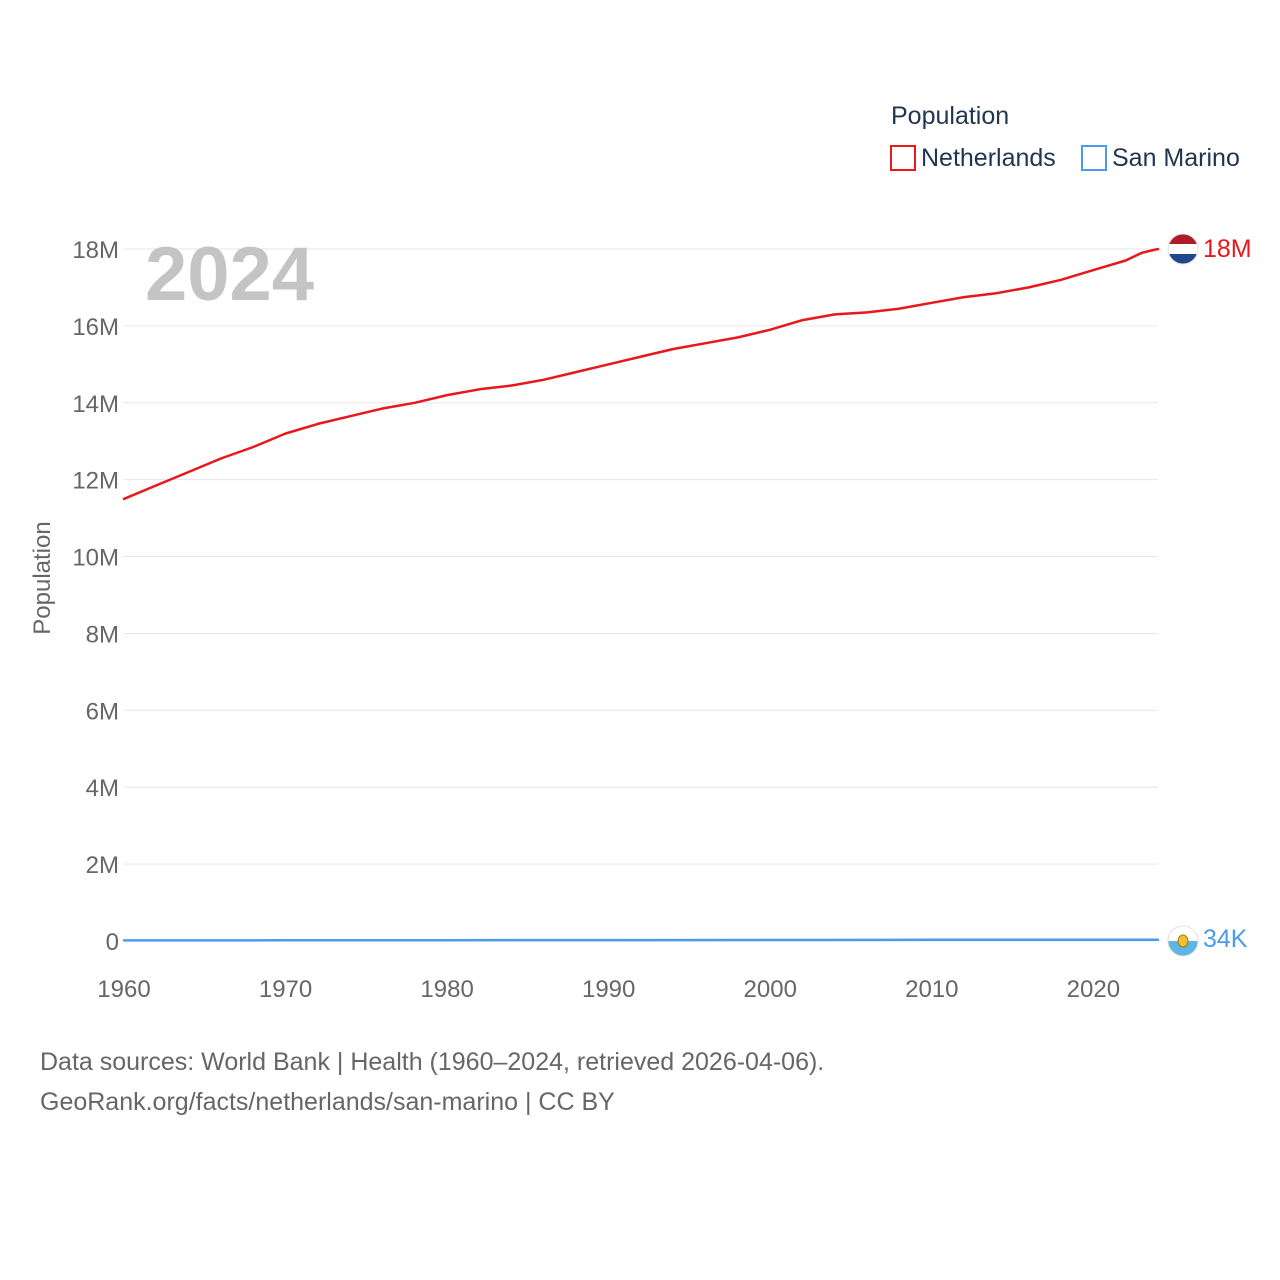 The height and width of the screenshot is (1280, 1280). I want to click on netherlands-end-value-label: 18M, so click(1227, 249).